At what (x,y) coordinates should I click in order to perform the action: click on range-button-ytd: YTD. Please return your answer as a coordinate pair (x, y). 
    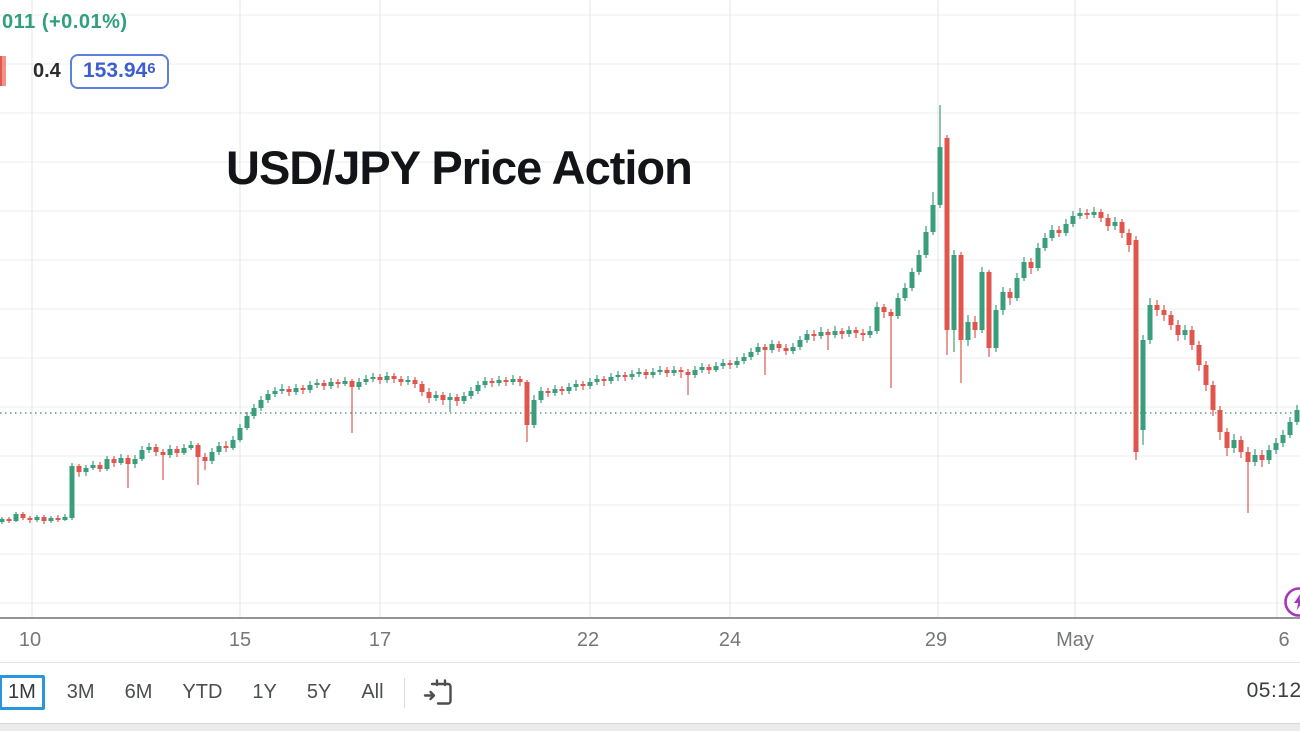
    Looking at the image, I should click on (202, 692).